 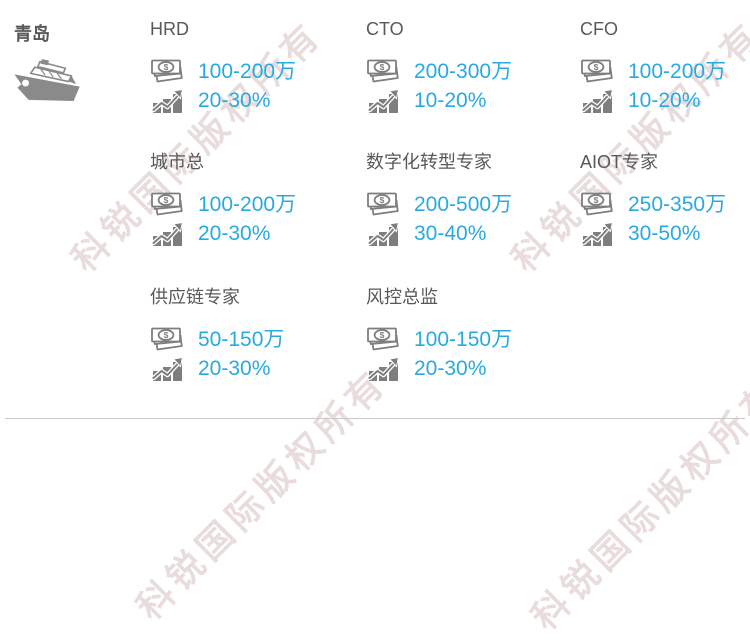 I want to click on salary-value: 250-350万, so click(x=677, y=204).